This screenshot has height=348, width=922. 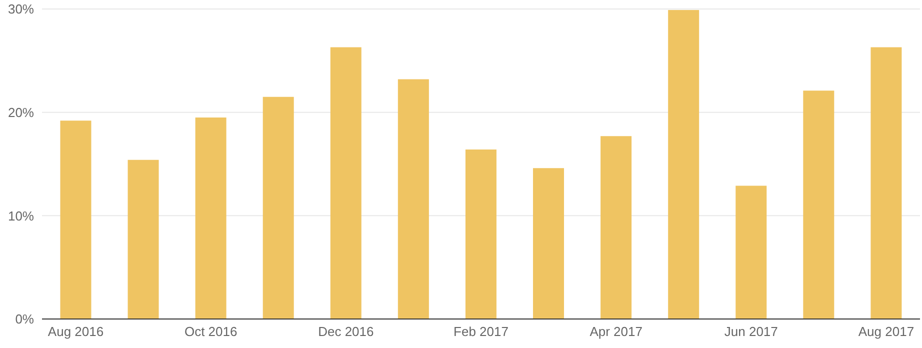 I want to click on y-tick-label: 10%, so click(x=21, y=216).